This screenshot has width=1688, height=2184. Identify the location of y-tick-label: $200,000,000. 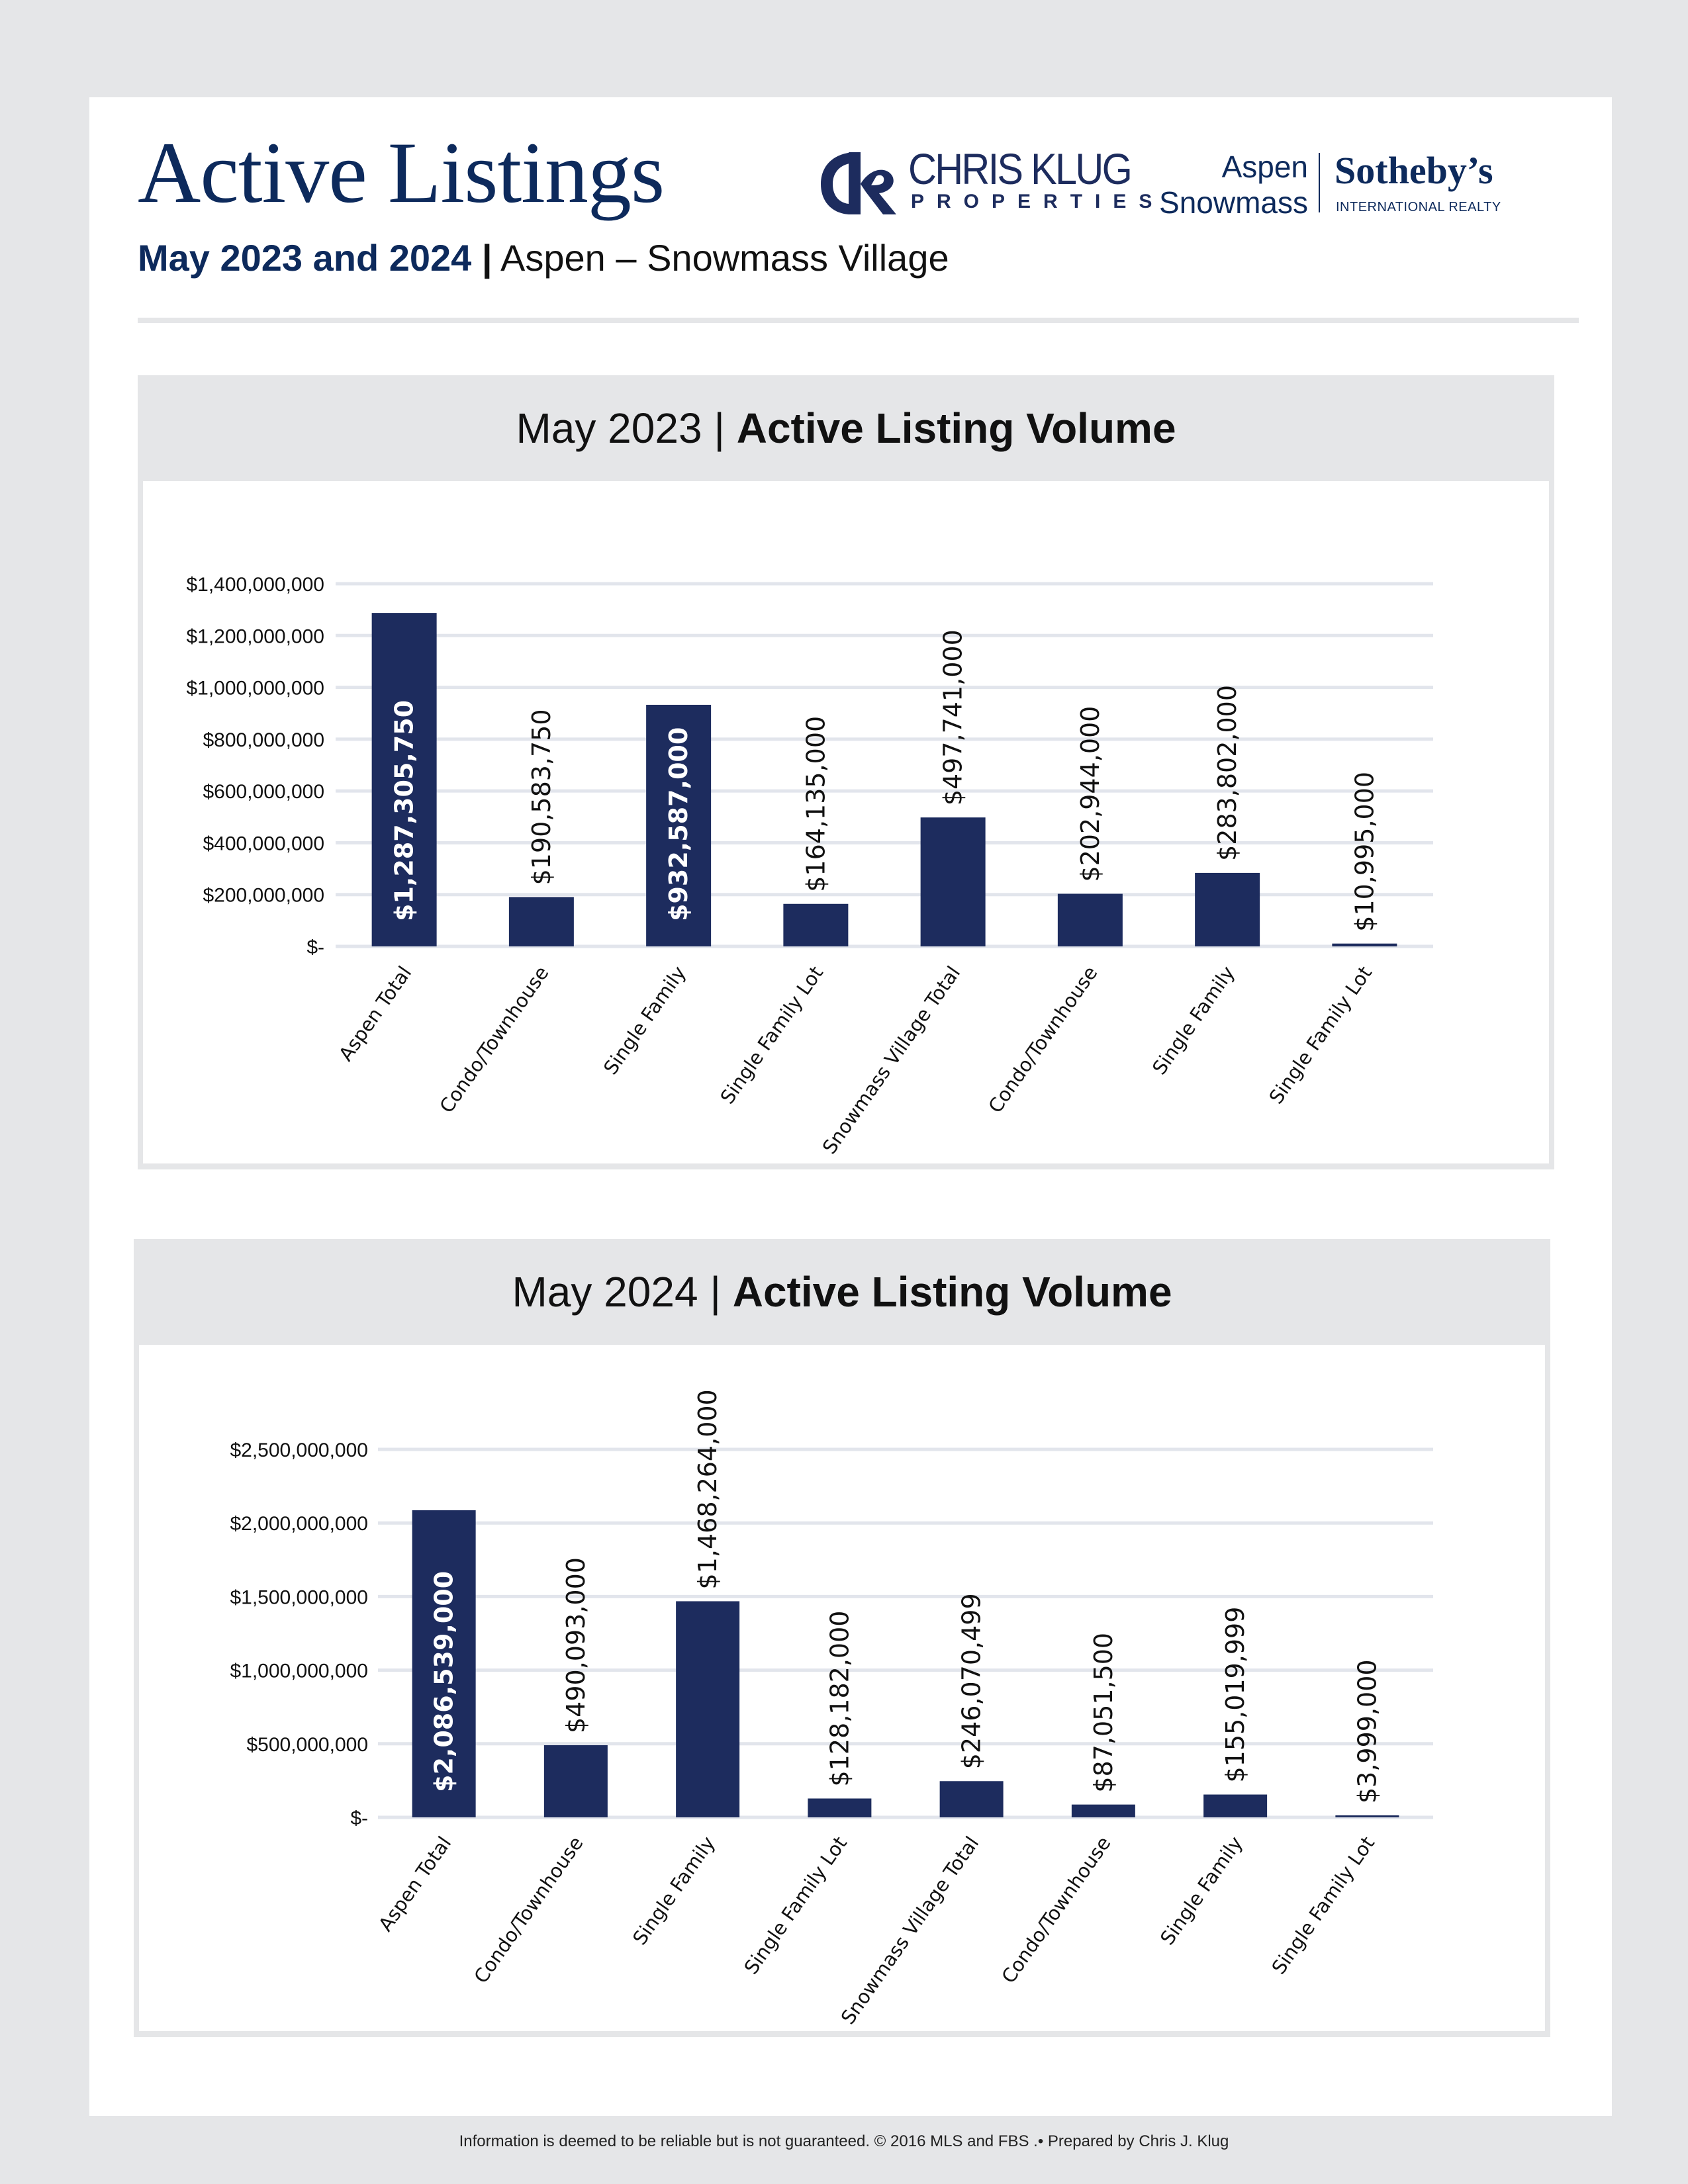
(263, 896).